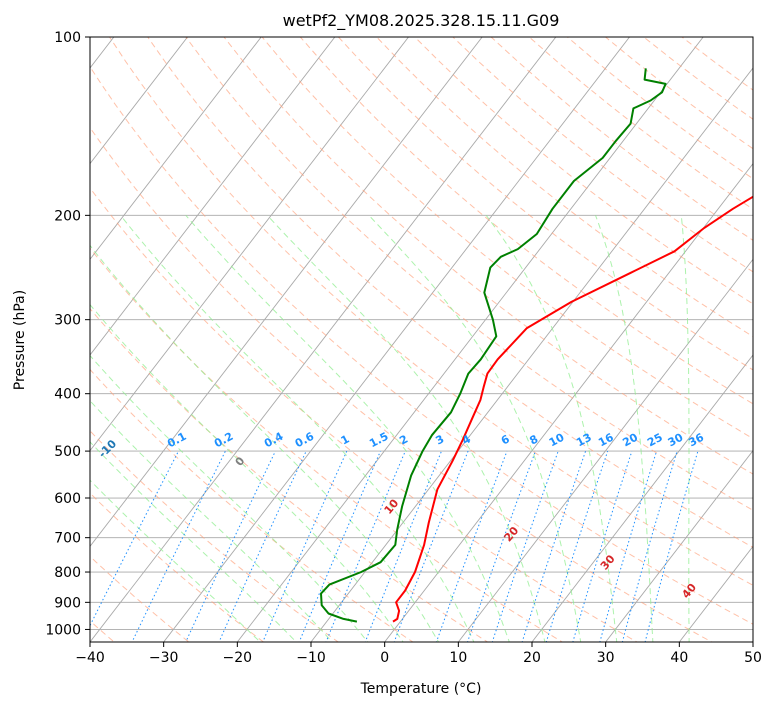  Describe the element at coordinates (67, 539) in the screenshot. I see `y-tick-label: 700` at that location.